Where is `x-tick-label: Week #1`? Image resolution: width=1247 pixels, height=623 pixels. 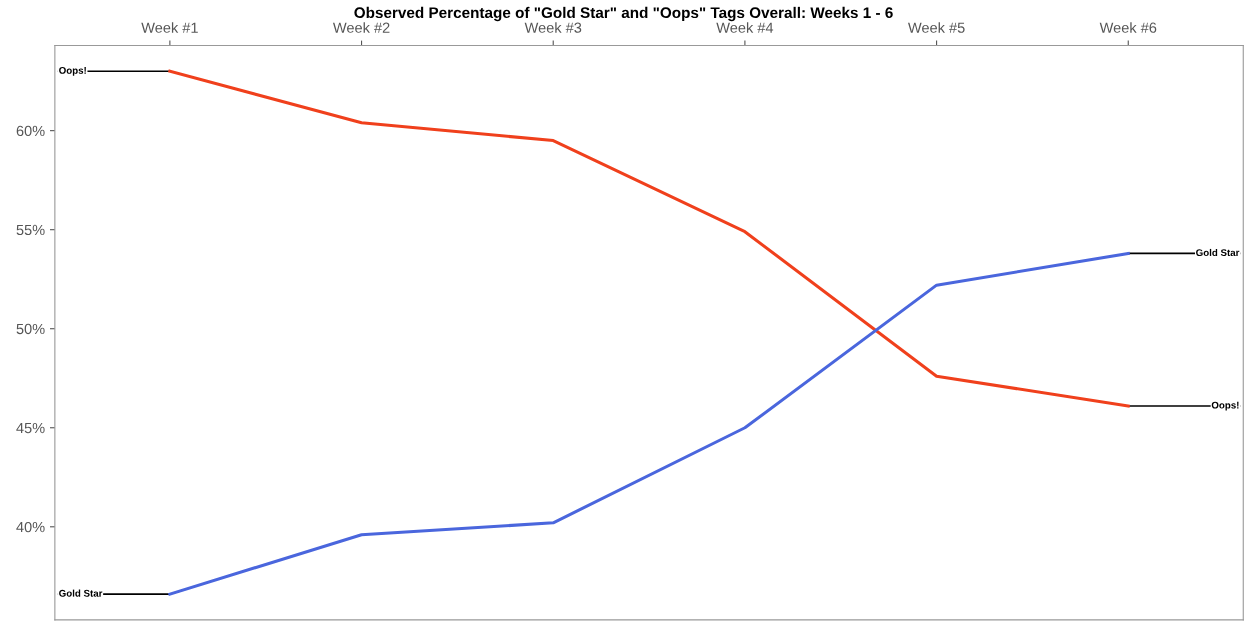
x-tick-label: Week #1 is located at coordinates (169, 27).